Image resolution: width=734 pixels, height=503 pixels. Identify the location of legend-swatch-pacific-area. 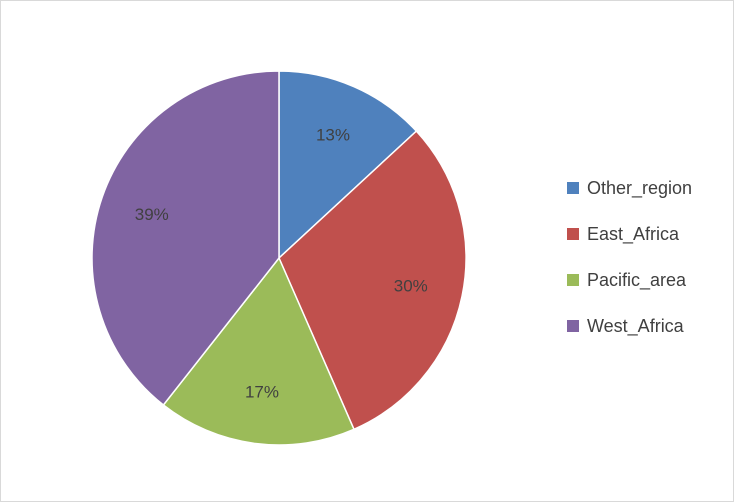
(573, 280).